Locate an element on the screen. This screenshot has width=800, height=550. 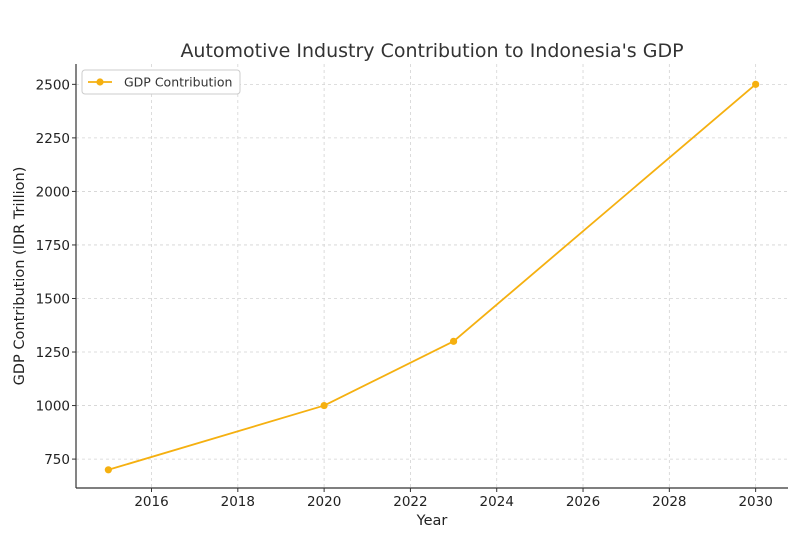
x-tick-label: 2030 is located at coordinates (755, 502).